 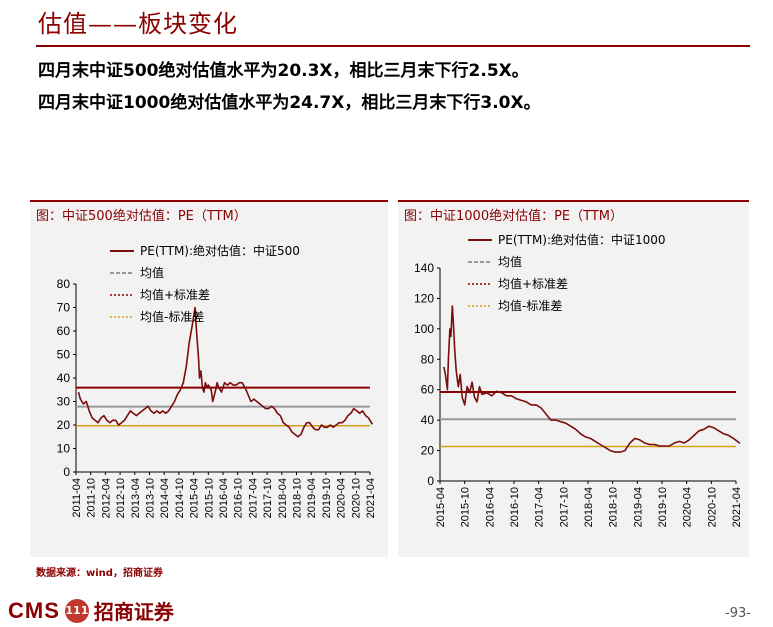 What do you see at coordinates (582, 239) in the screenshot?
I see `legend-label: PE(TTM):绝对估值：中证1000` at bounding box center [582, 239].